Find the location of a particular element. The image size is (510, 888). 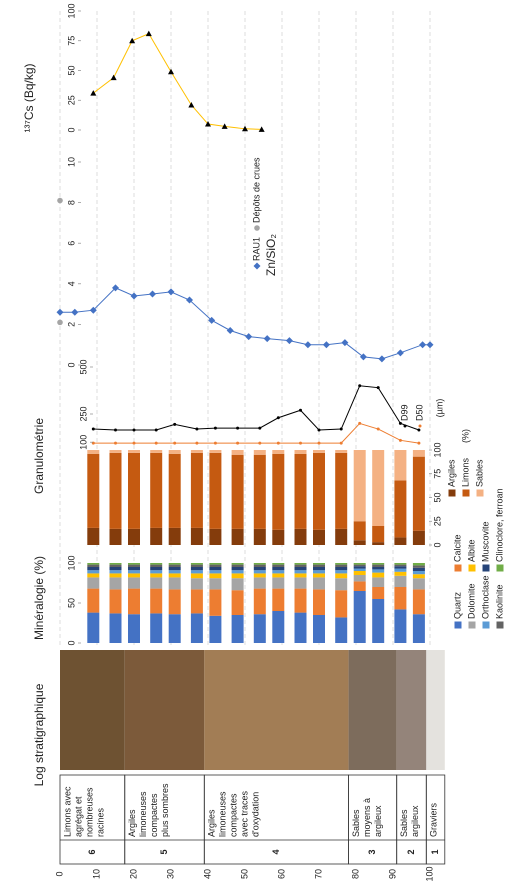

unit-label: (µm) is located at coordinates (439, 408).